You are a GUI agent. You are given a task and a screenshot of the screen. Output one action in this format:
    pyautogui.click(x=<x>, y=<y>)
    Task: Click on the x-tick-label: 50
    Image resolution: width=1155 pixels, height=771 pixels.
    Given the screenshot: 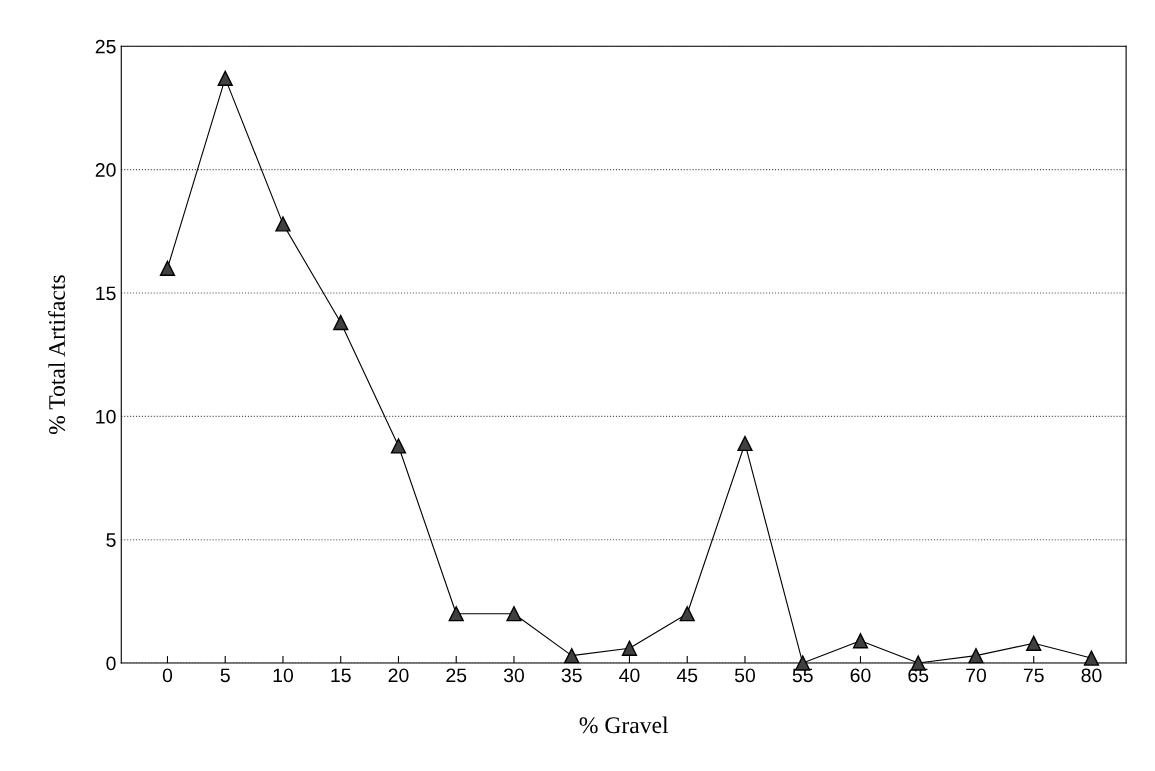 What is the action you would take?
    pyautogui.click(x=745, y=675)
    